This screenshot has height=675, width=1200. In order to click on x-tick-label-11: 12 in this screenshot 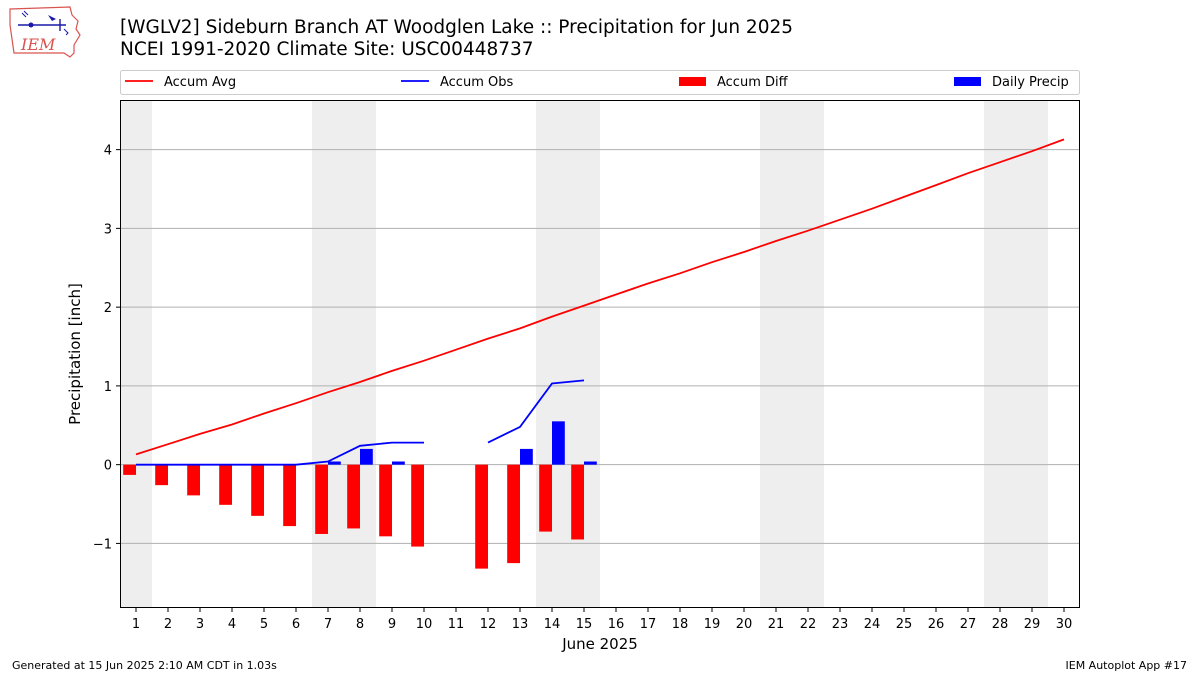, I will do `click(488, 624)`.